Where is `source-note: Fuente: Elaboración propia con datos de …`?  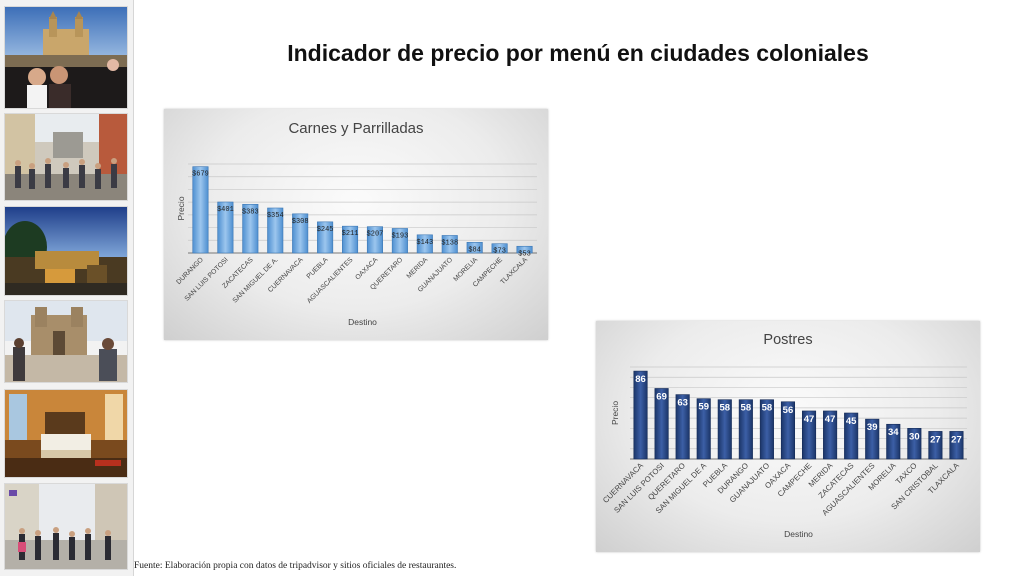 source-note: Fuente: Elaboración propia con datos de … is located at coordinates (295, 566).